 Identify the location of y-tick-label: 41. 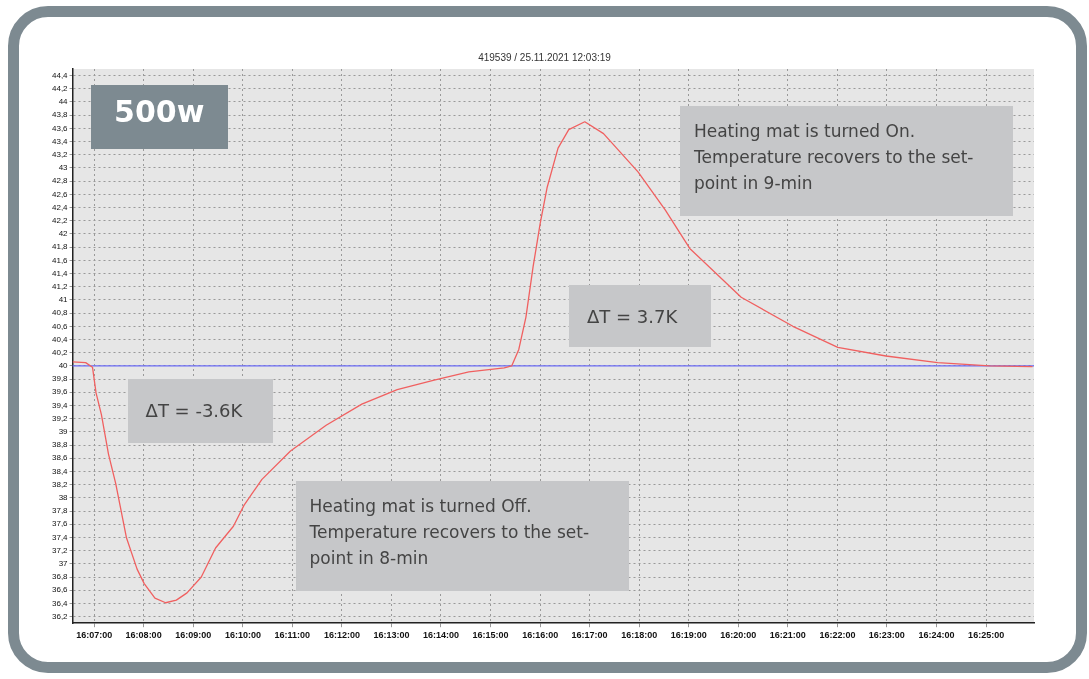
(63, 300).